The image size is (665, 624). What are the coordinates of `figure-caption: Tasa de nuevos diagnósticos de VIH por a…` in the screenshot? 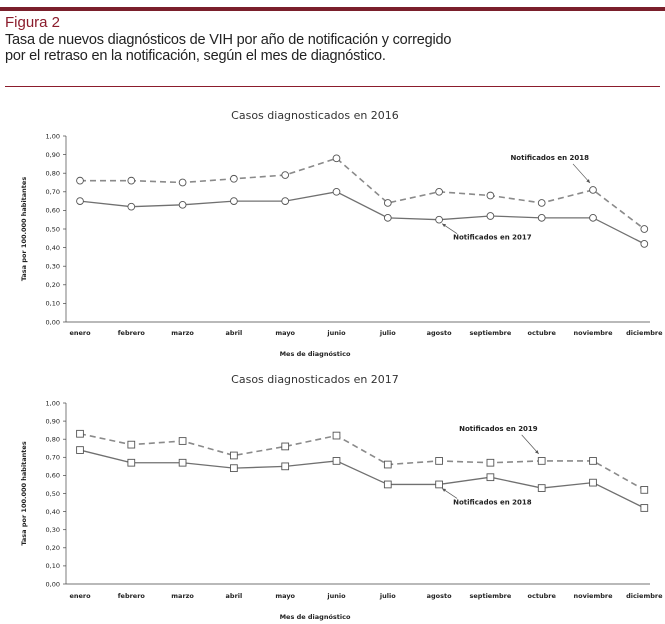 It's located at (305, 48).